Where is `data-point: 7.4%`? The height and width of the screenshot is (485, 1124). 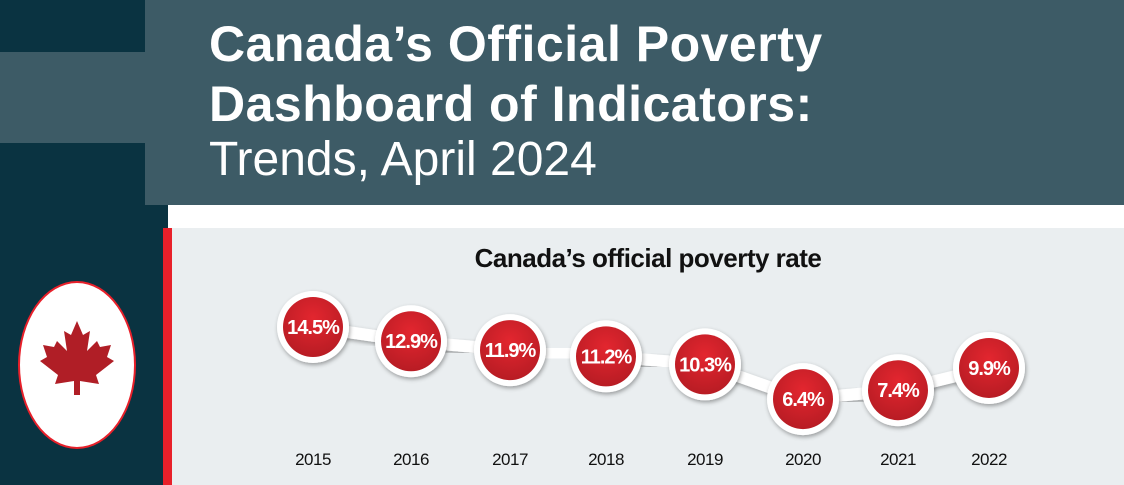 data-point: 7.4% is located at coordinates (898, 390).